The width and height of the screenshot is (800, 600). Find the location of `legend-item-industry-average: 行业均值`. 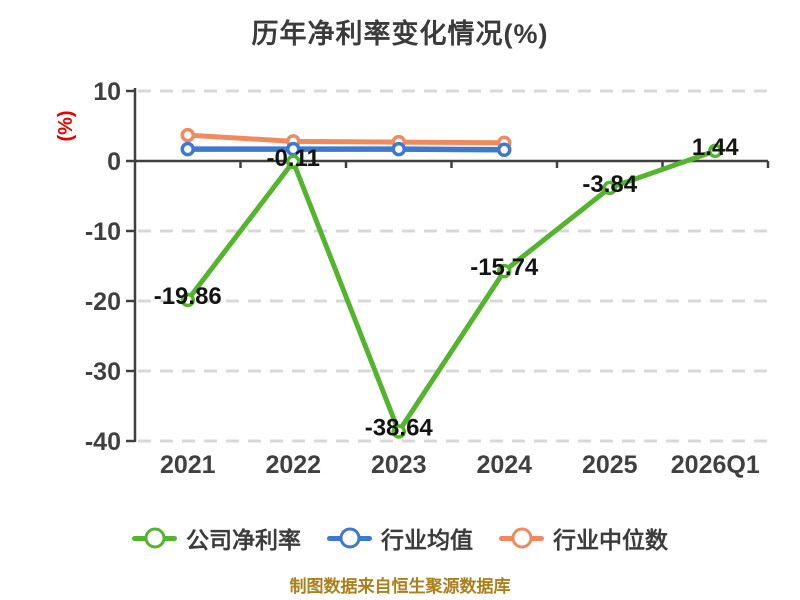

legend-item-industry-average: 行业均值 is located at coordinates (400, 538).